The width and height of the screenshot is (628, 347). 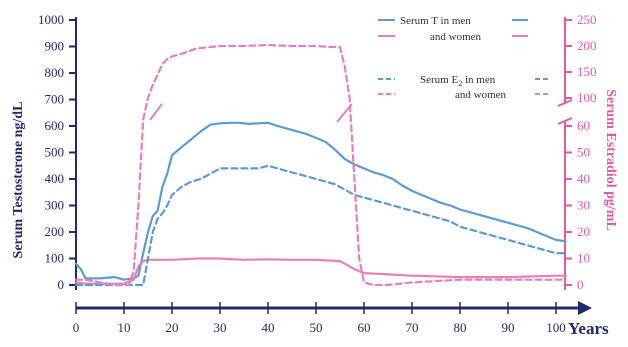 What do you see at coordinates (51, 19) in the screenshot?
I see `y-tick-label-left: 1000` at bounding box center [51, 19].